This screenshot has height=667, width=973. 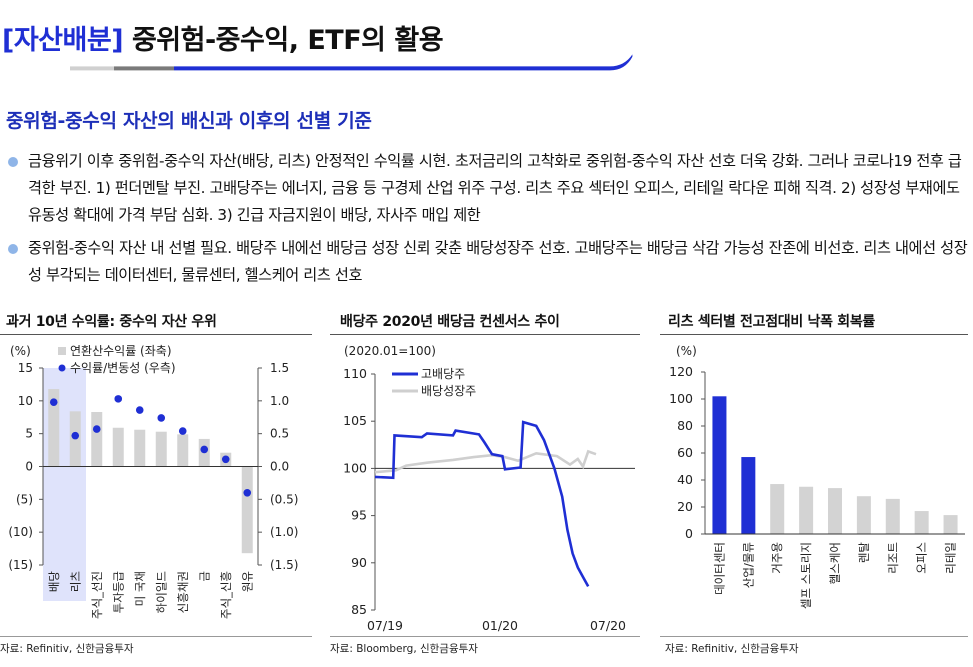 What do you see at coordinates (279, 434) in the screenshot?
I see `chart1-y2tick: 0.5` at bounding box center [279, 434].